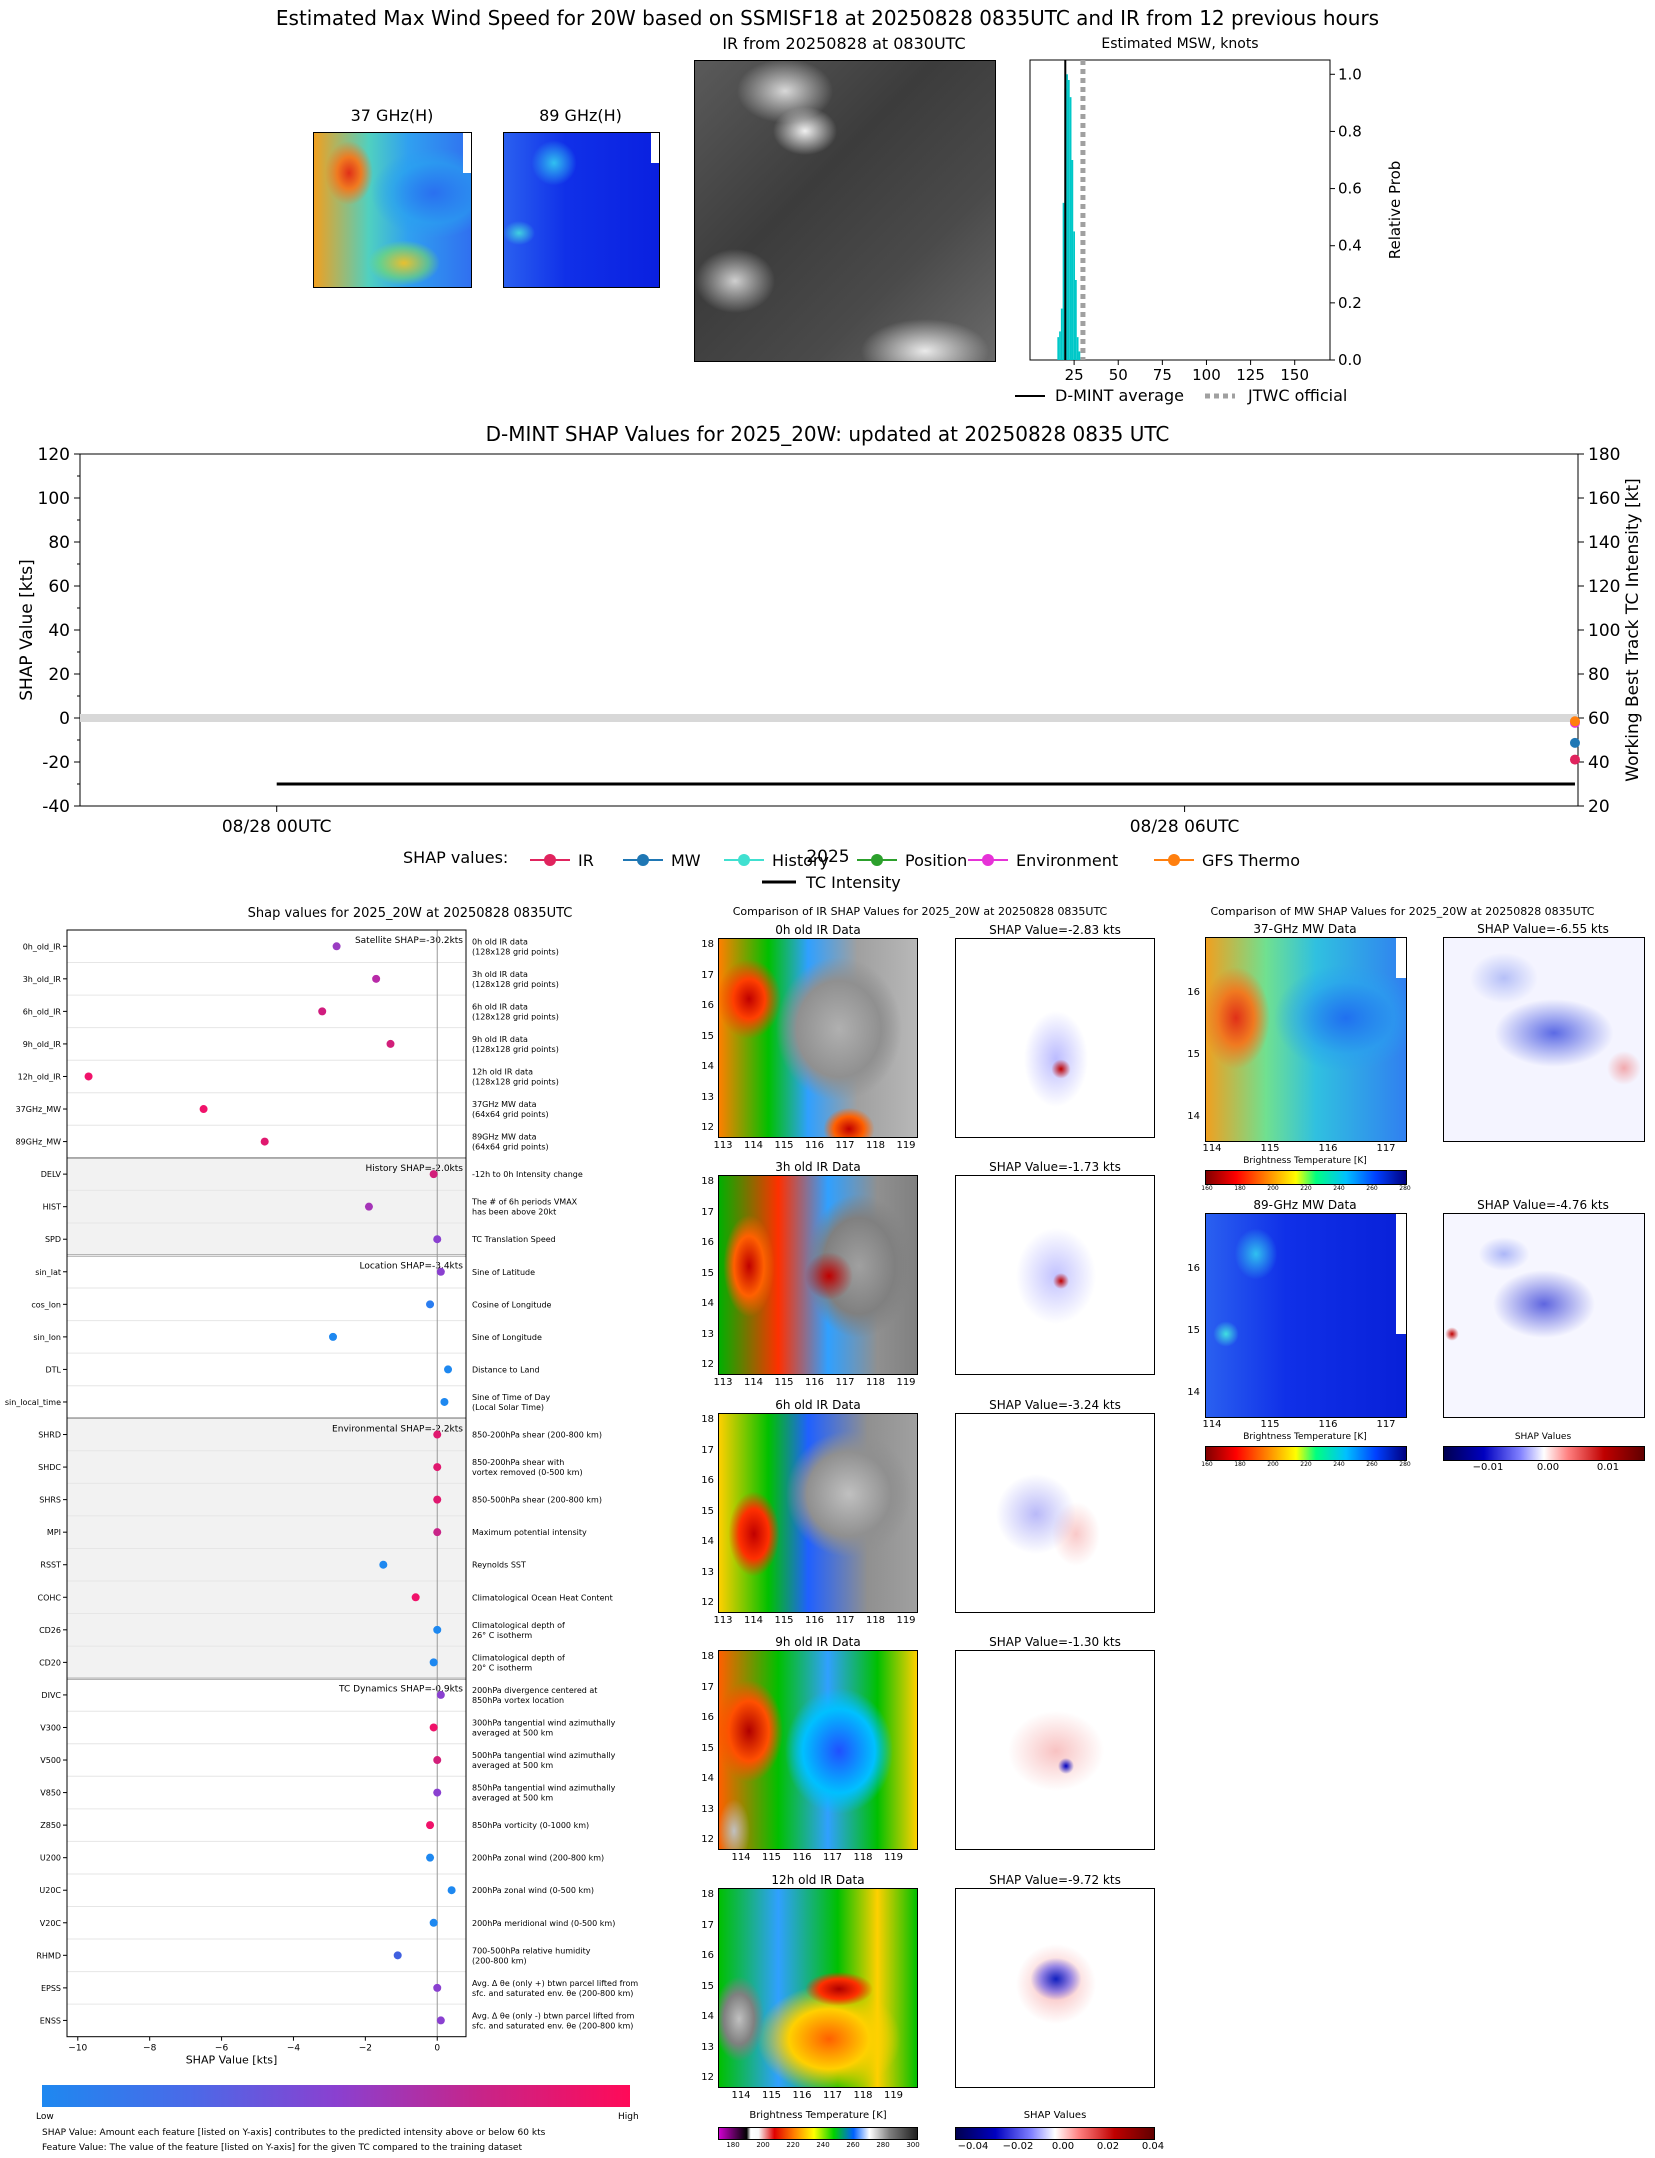 This screenshot has width=1655, height=2158. Describe the element at coordinates (552, 2025) in the screenshot. I see `feature-description: sfc. and saturated env. θe (200-800 km)` at that location.